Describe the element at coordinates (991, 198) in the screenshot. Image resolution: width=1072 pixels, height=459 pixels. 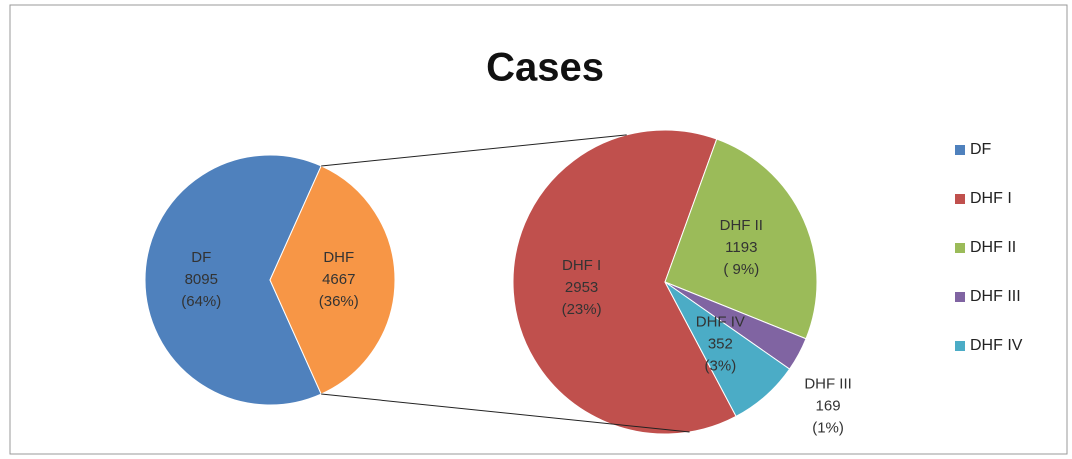
I see `legend-label: DHF I` at that location.